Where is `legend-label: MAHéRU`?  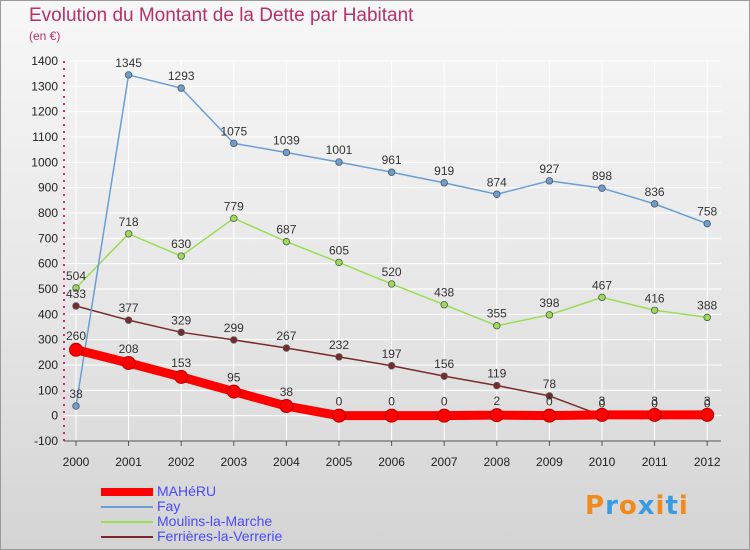 legend-label: MAHéRU is located at coordinates (187, 491).